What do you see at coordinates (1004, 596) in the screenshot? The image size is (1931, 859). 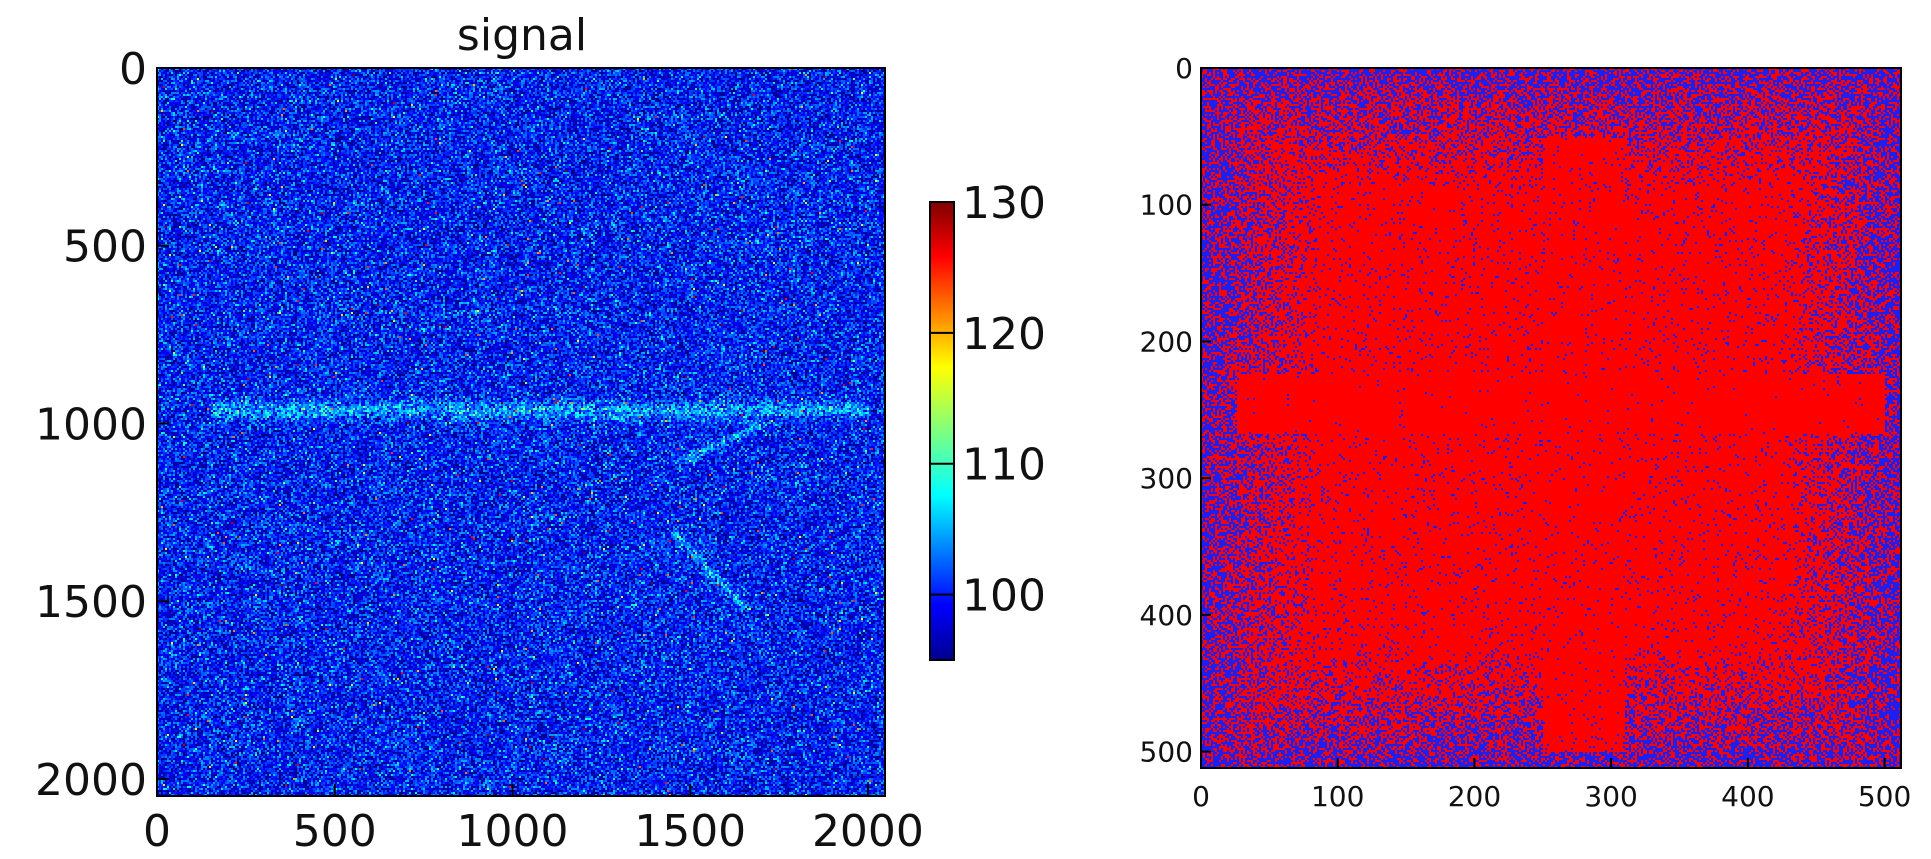 I see `colorbar-tick-label: 100` at bounding box center [1004, 596].